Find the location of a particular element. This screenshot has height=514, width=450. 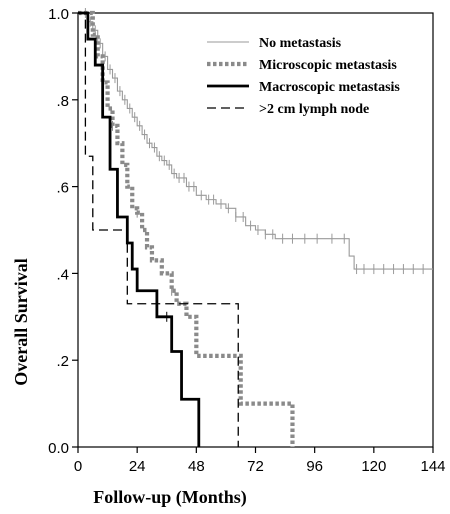

y-tick-label: .8 is located at coordinates (62, 101).